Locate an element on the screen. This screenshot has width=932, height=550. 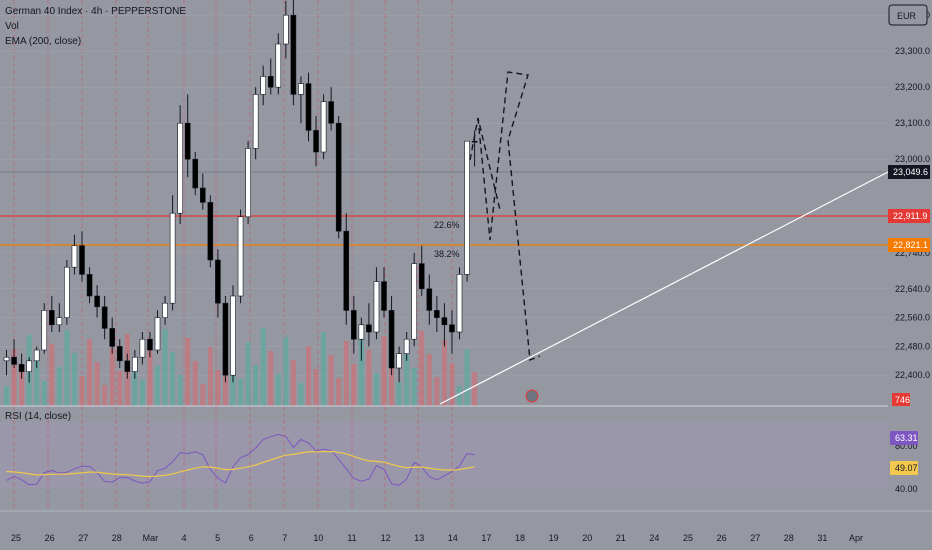
time-tick: Mar is located at coordinates (151, 538).